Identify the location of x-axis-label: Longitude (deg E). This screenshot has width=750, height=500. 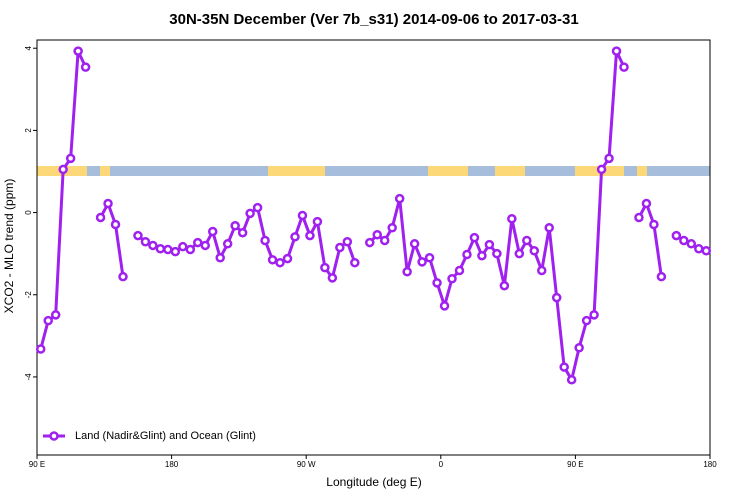
(373, 482).